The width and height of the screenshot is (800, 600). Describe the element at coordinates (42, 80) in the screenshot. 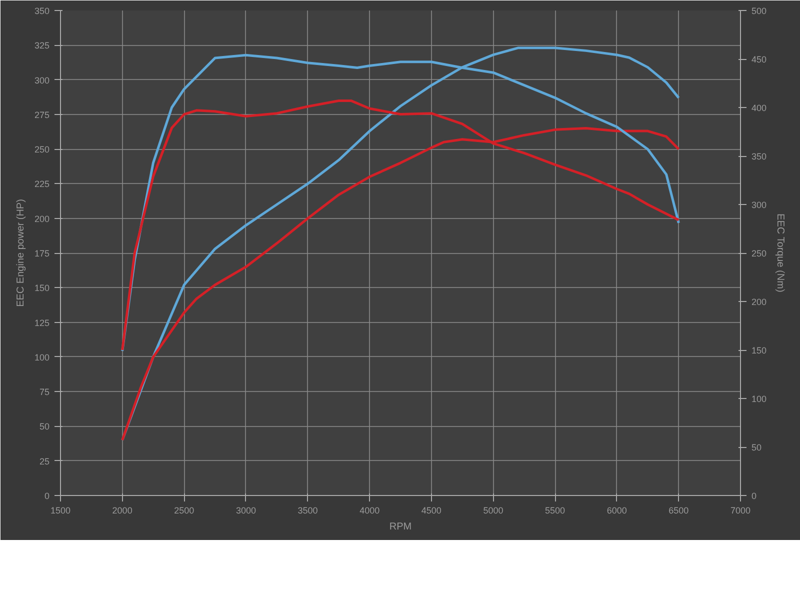

I see `y-tick-label: 300` at that location.